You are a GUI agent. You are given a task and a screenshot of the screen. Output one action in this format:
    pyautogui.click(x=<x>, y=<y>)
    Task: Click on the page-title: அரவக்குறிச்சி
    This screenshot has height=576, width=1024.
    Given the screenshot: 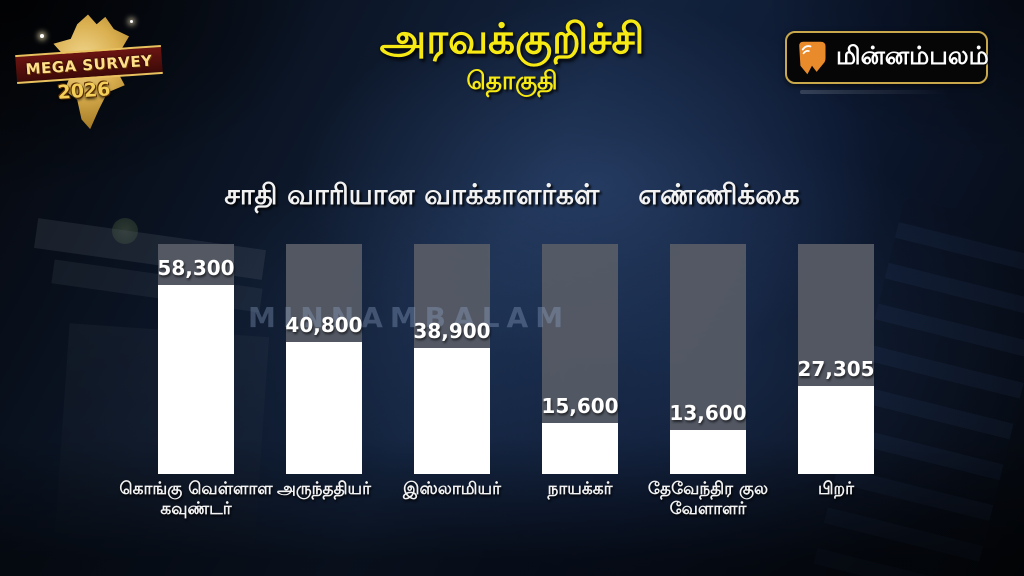 What is the action you would take?
    pyautogui.click(x=512, y=38)
    